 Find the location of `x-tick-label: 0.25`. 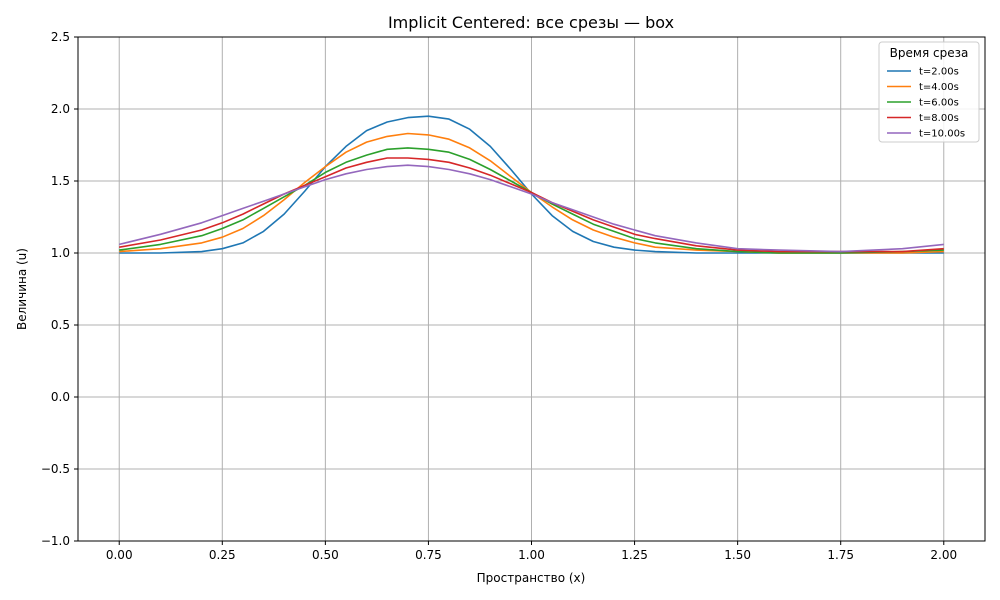

x-tick-label: 0.25 is located at coordinates (222, 555).